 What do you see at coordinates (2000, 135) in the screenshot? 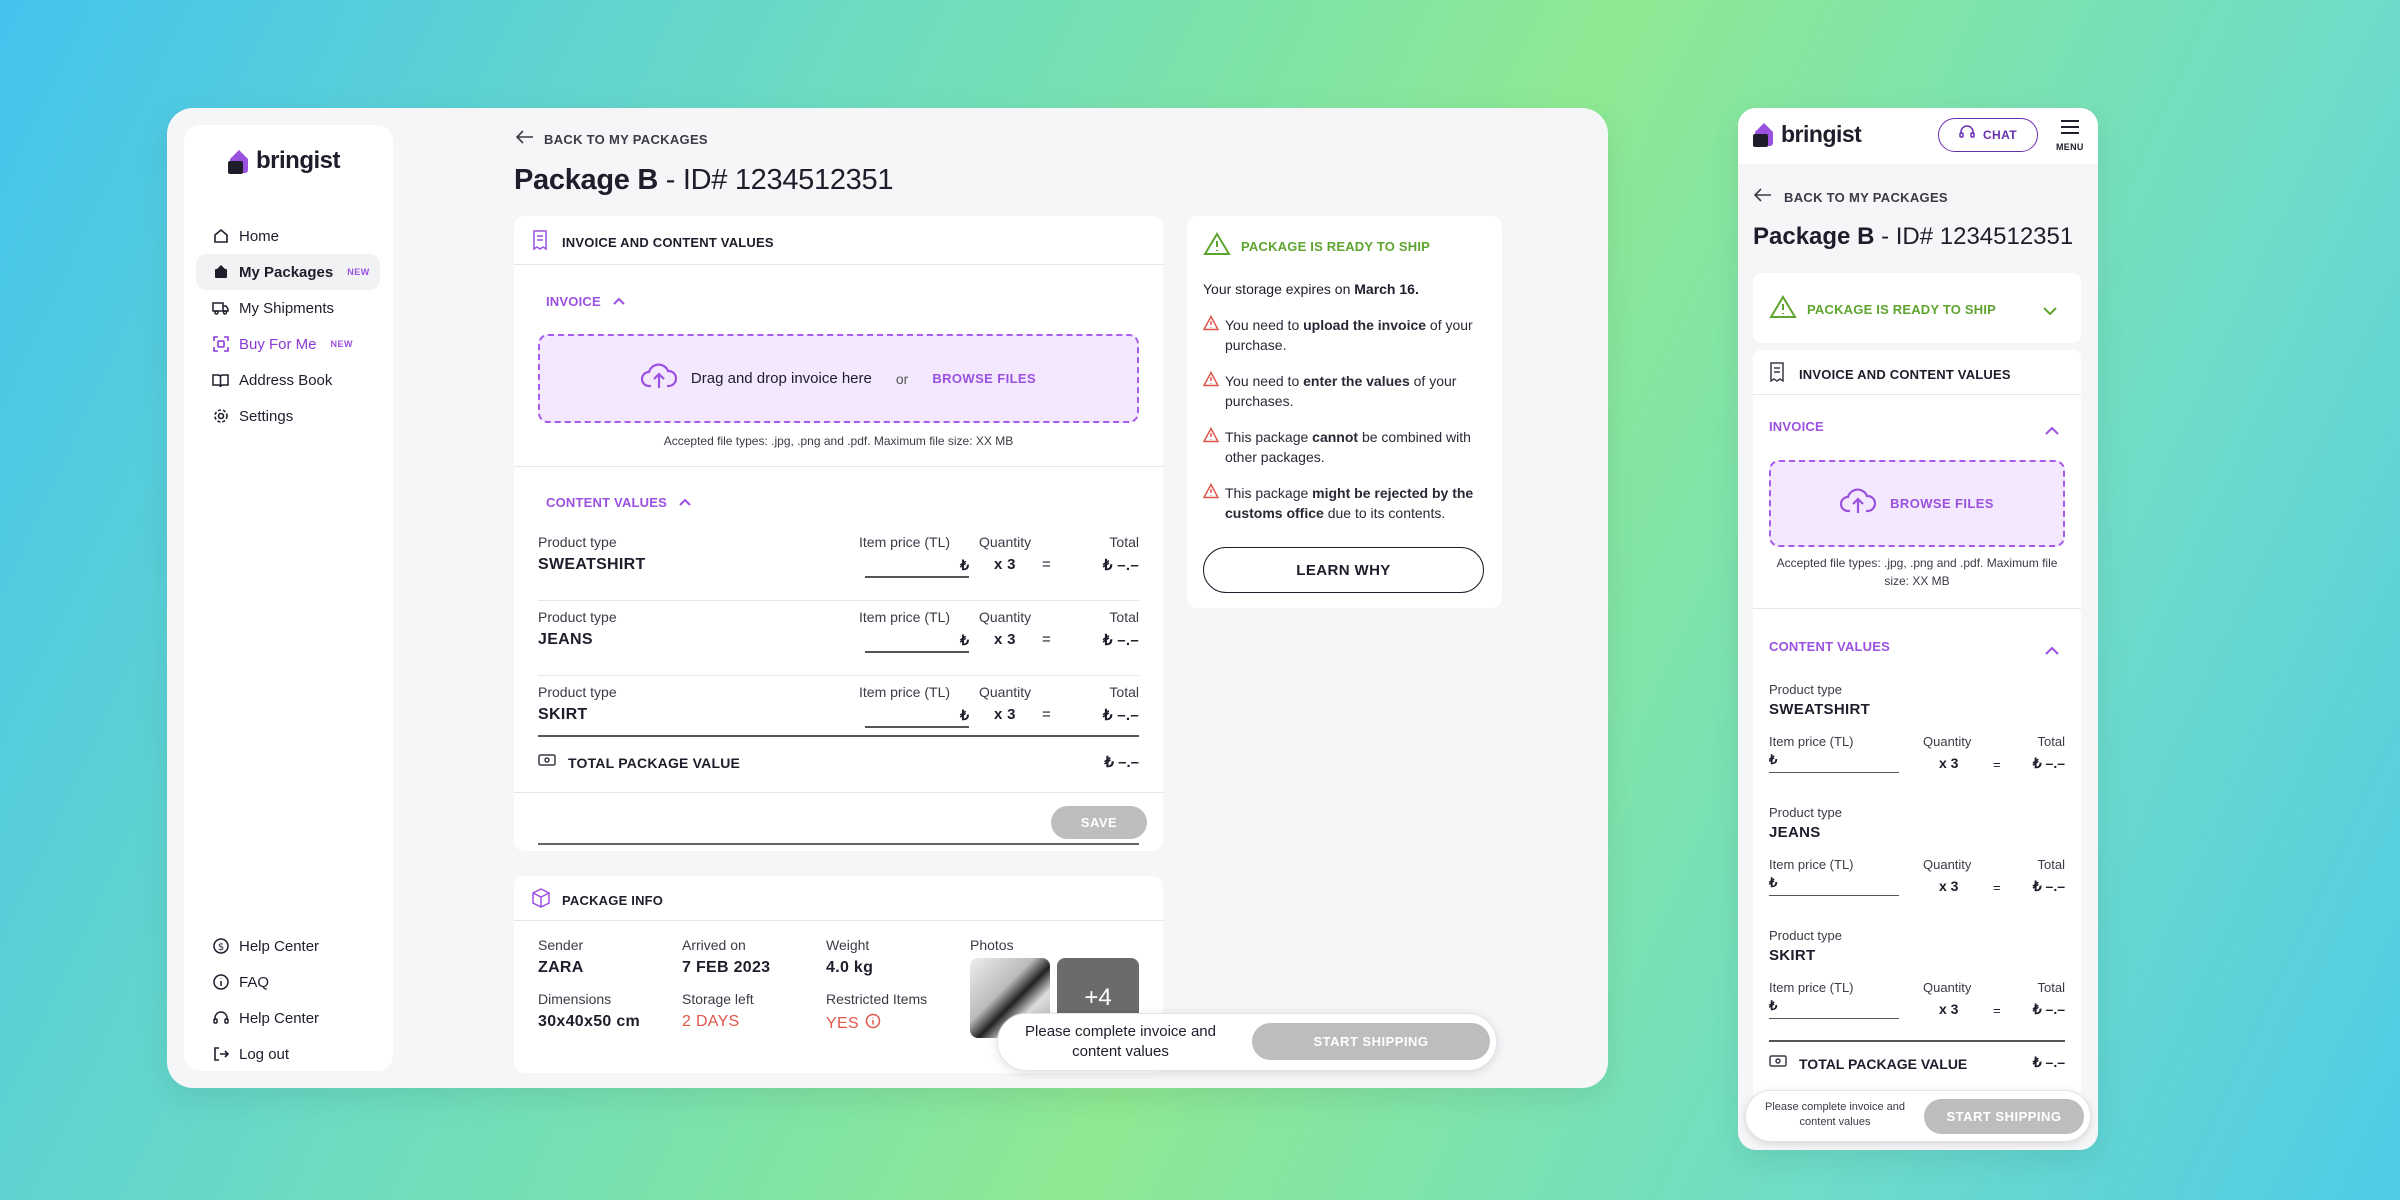
I see `chat-label: CHAT` at bounding box center [2000, 135].